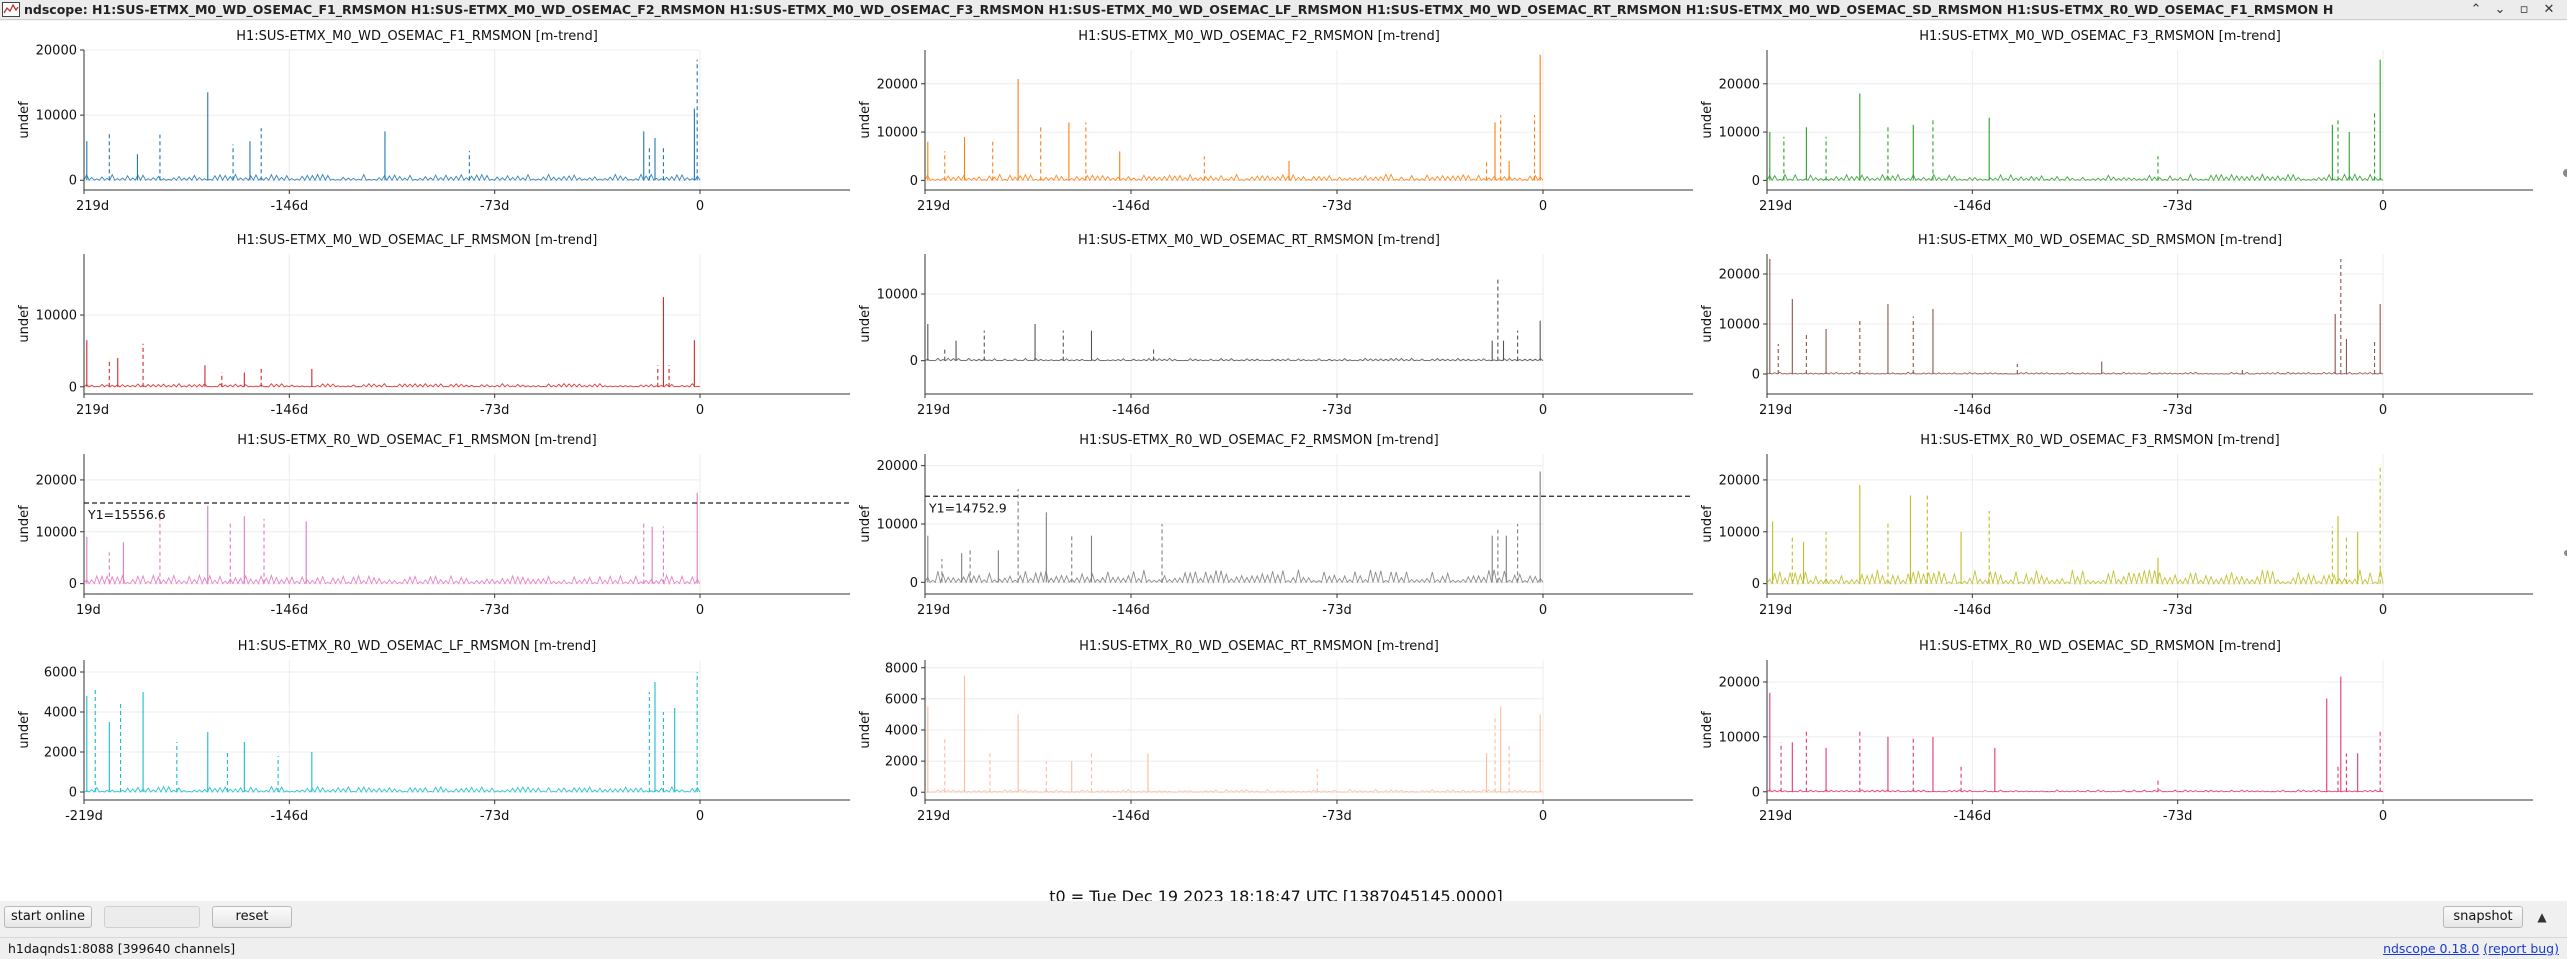 The height and width of the screenshot is (959, 2567). What do you see at coordinates (11, 9) in the screenshot?
I see `ndscope-app-icon` at bounding box center [11, 9].